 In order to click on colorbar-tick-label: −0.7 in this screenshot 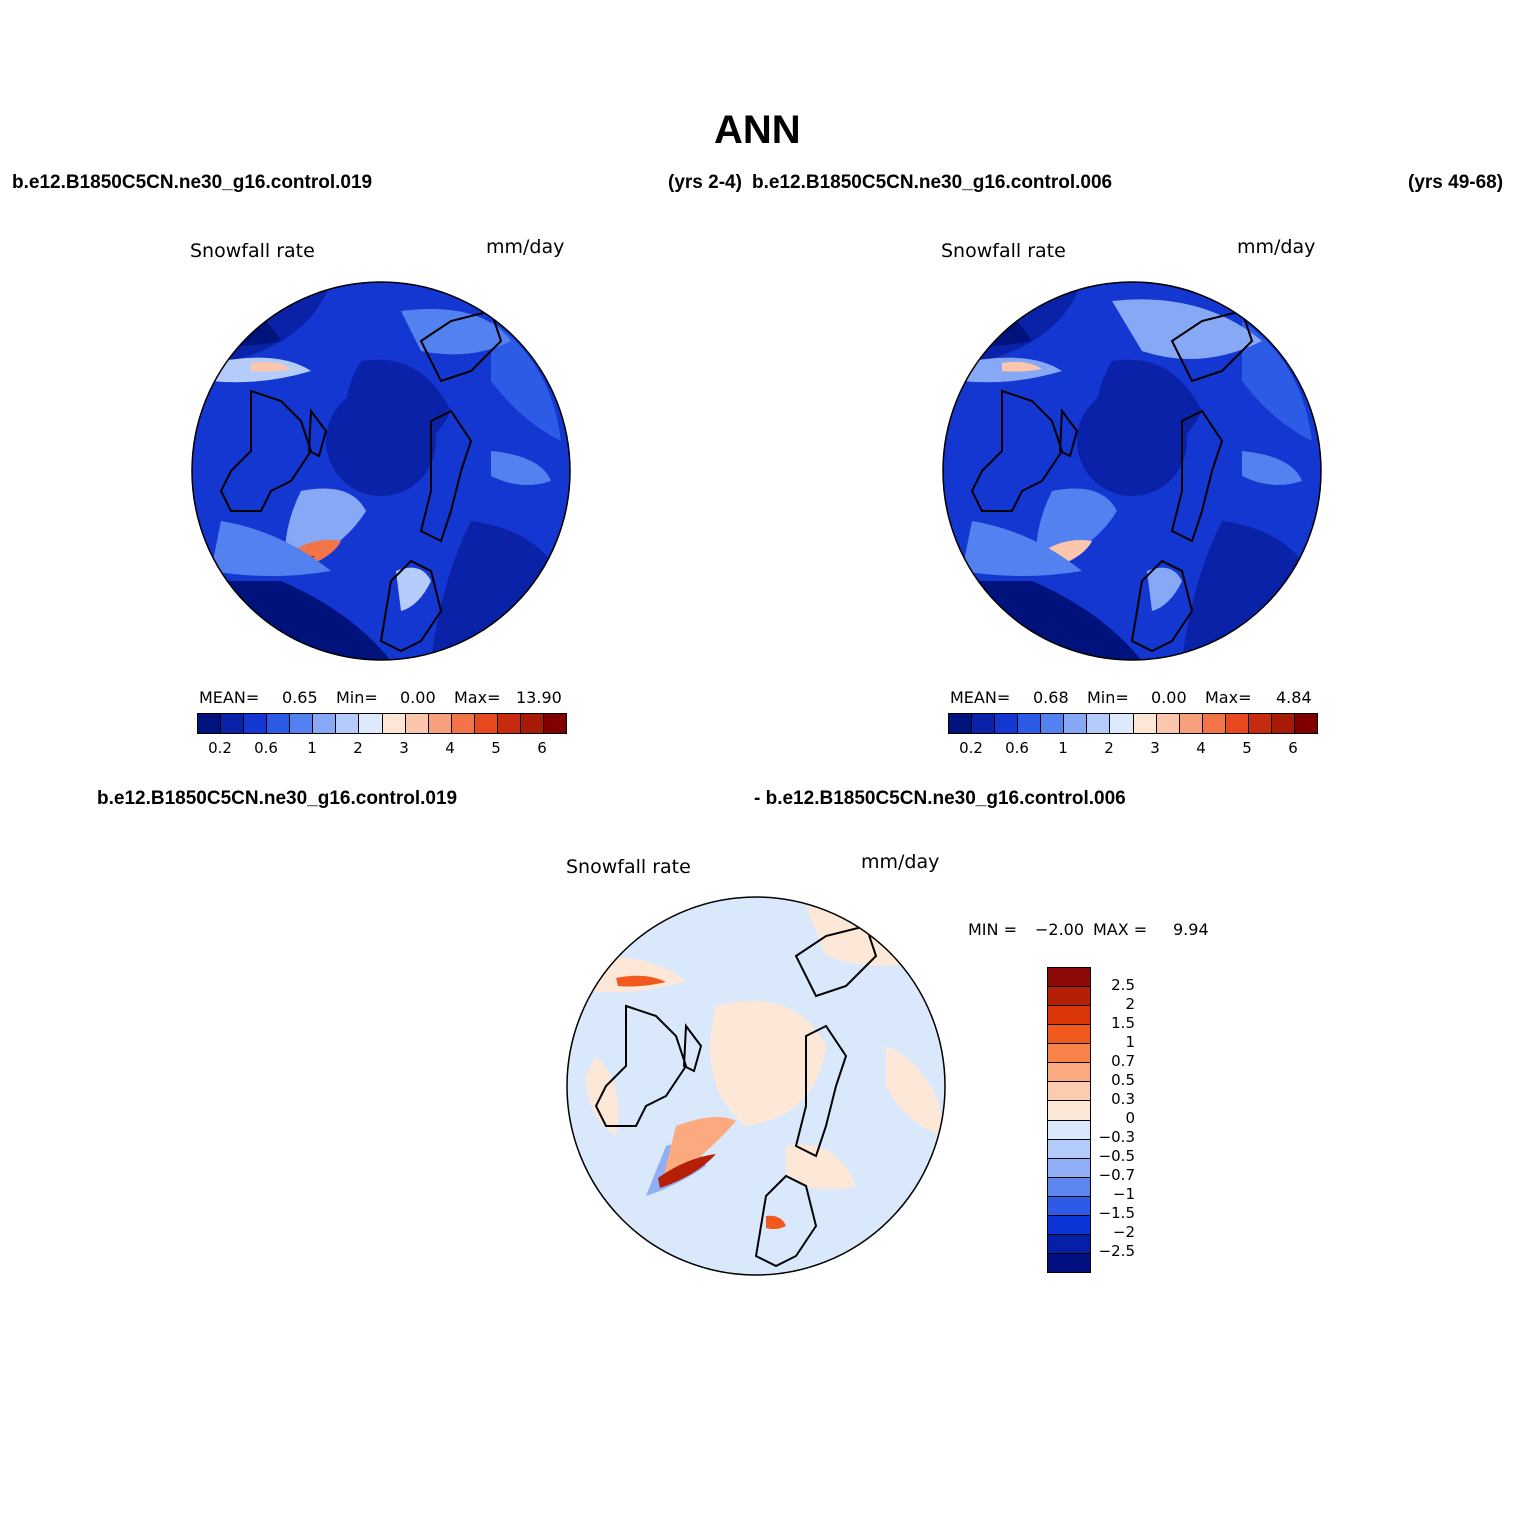, I will do `click(1116, 1175)`.